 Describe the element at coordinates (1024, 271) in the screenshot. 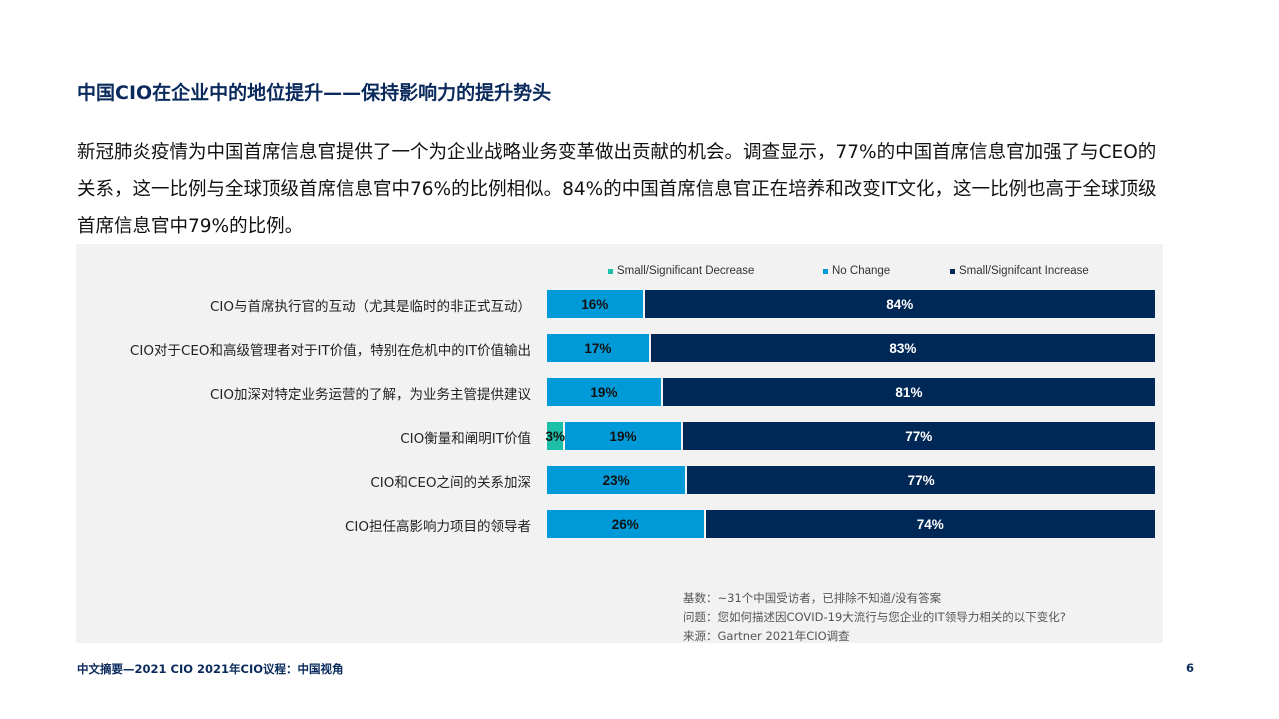

I see `legend-label: Small/Signifcant Increase` at that location.